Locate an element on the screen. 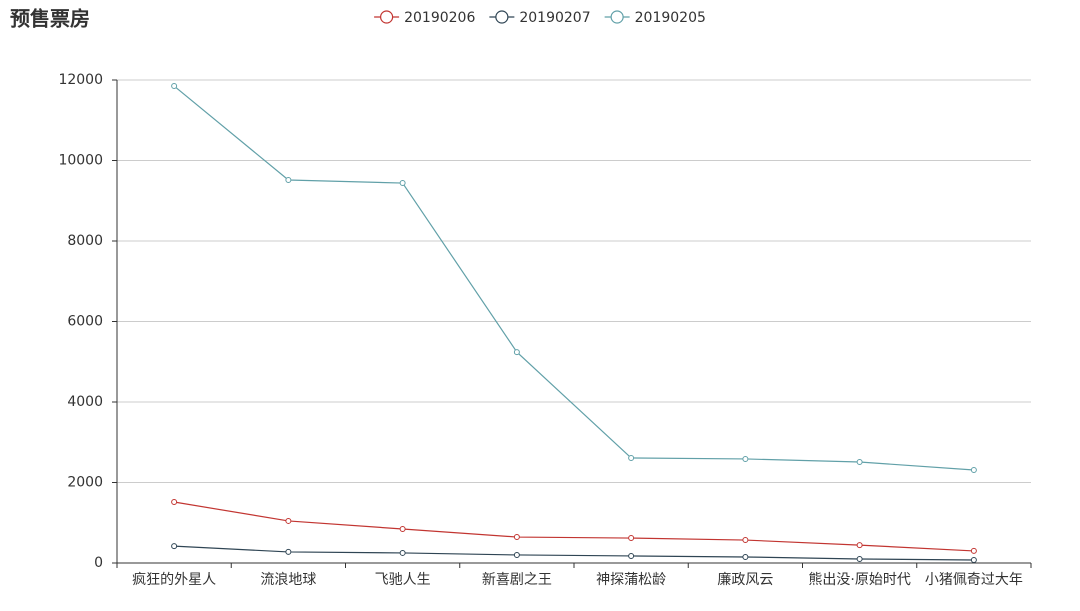  legend-item: 20190206 is located at coordinates (424, 18).